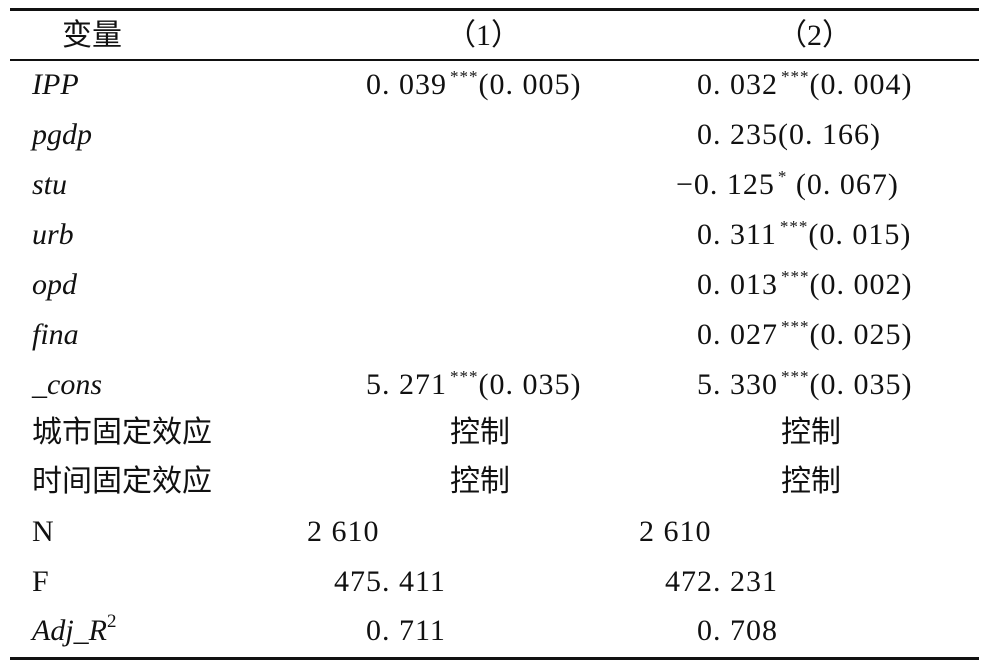 This screenshot has height=672, width=992. What do you see at coordinates (721, 581) in the screenshot?
I see `row-f-col2: 472. 231` at bounding box center [721, 581].